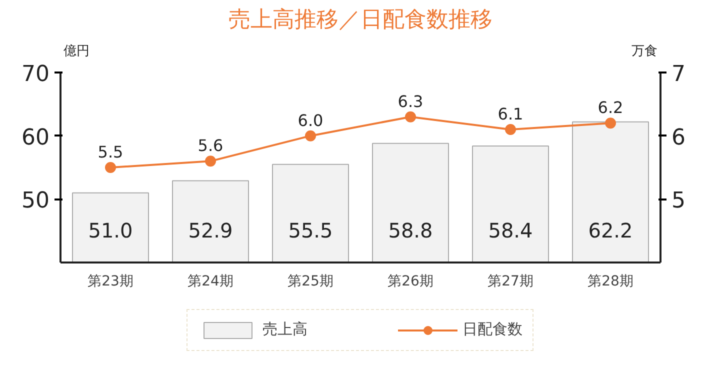 The width and height of the screenshot is (725, 390). I want to click on data-label: 5.5, so click(111, 152).